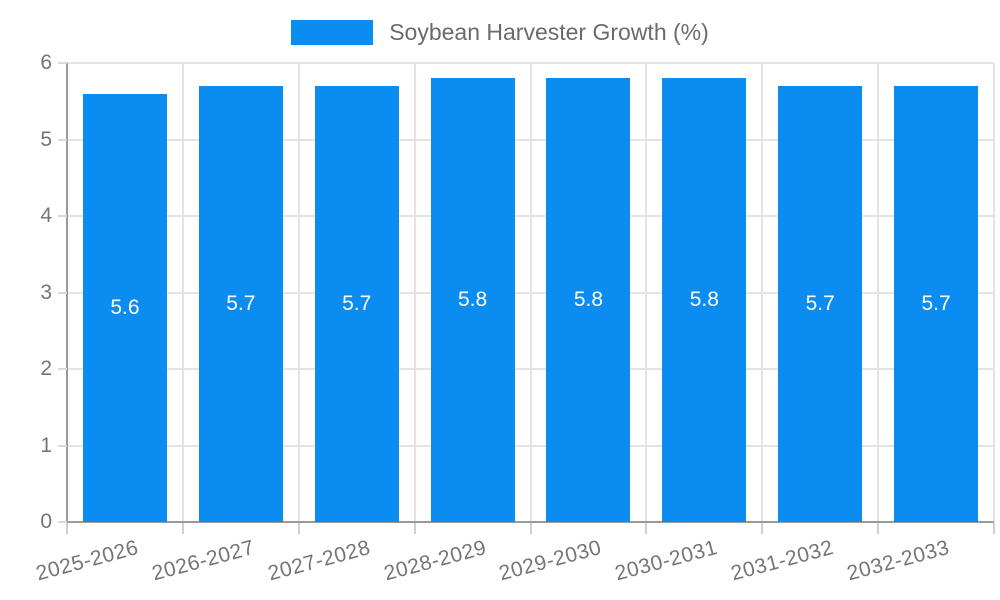 The width and height of the screenshot is (1000, 600). I want to click on y-axis-tick-label: 4, so click(46, 215).